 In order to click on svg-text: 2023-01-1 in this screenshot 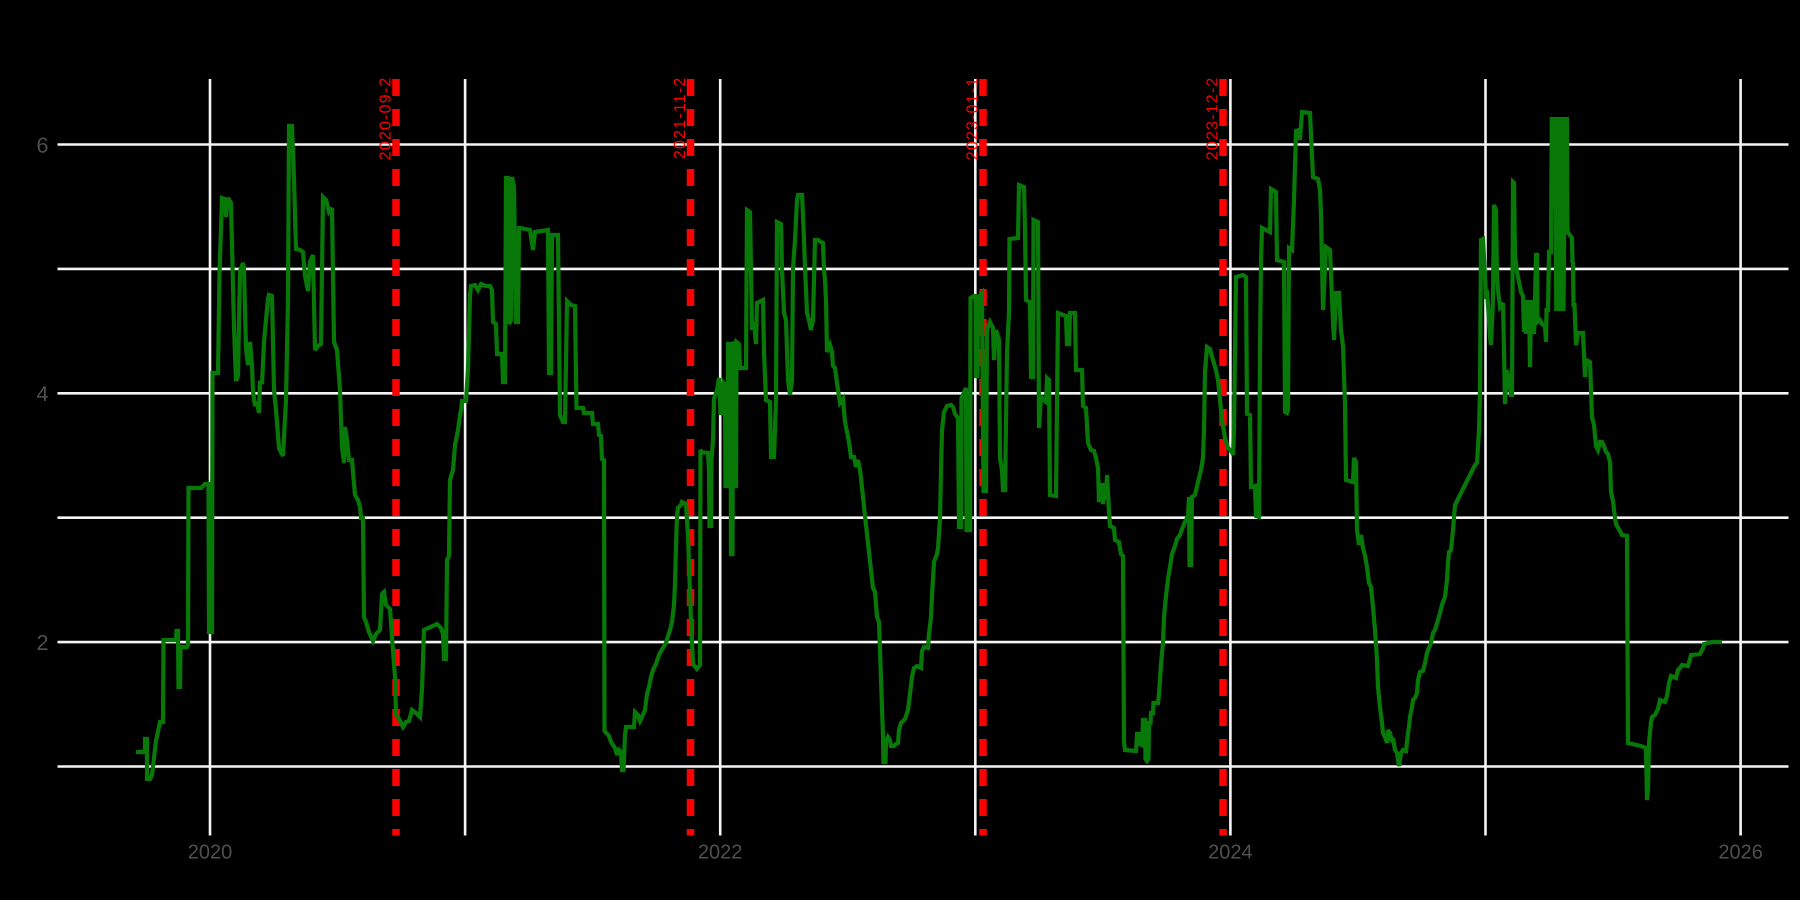, I will do `click(973, 119)`.